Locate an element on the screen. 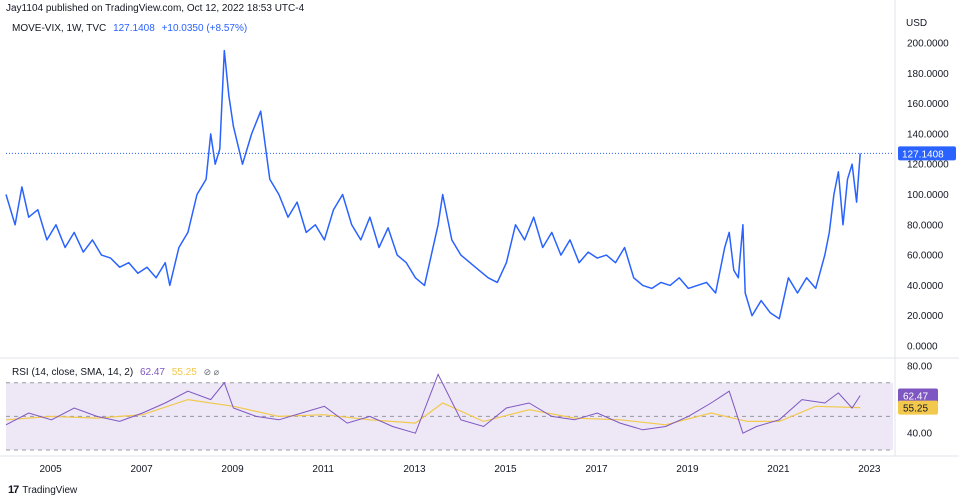 The width and height of the screenshot is (959, 498). x-tick-label: 2017 is located at coordinates (596, 469).